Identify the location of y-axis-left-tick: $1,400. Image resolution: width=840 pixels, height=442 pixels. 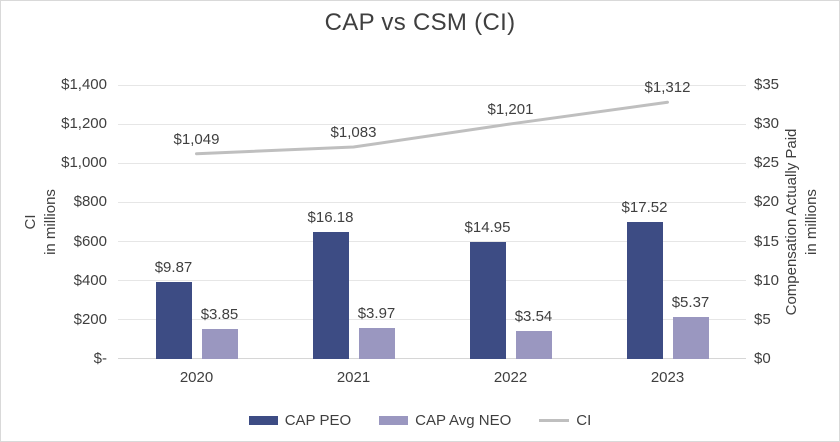
(84, 84).